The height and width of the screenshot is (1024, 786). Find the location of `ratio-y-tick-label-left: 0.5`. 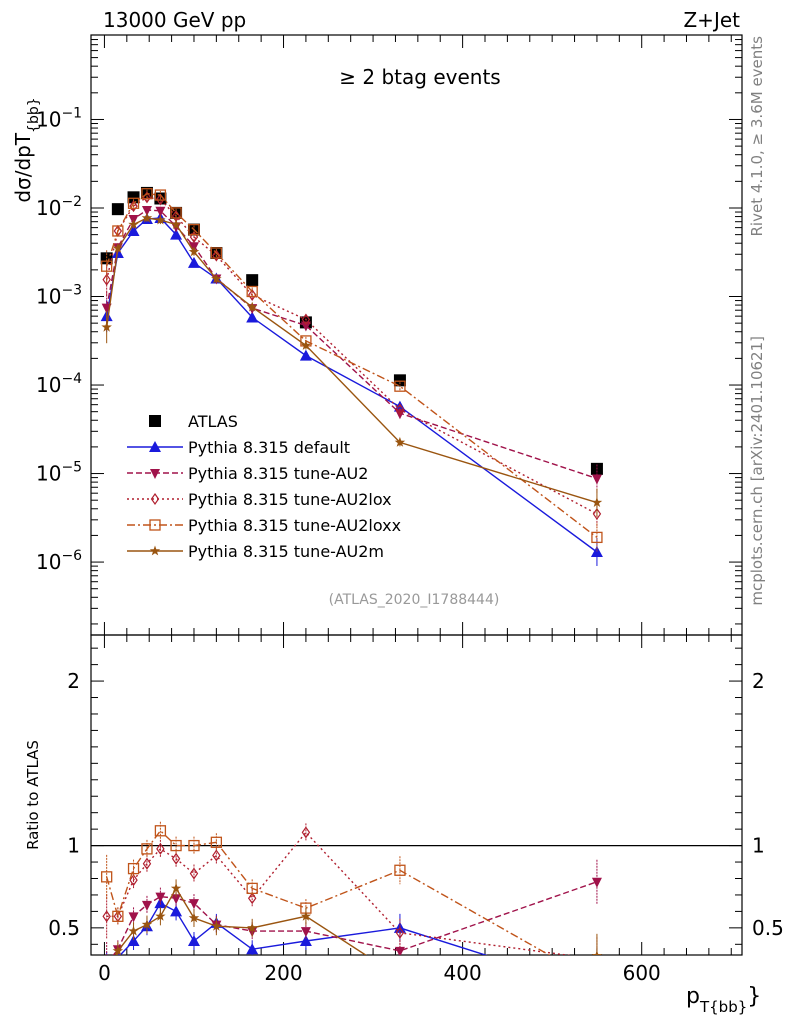

ratio-y-tick-label-left: 0.5 is located at coordinates (64, 928).